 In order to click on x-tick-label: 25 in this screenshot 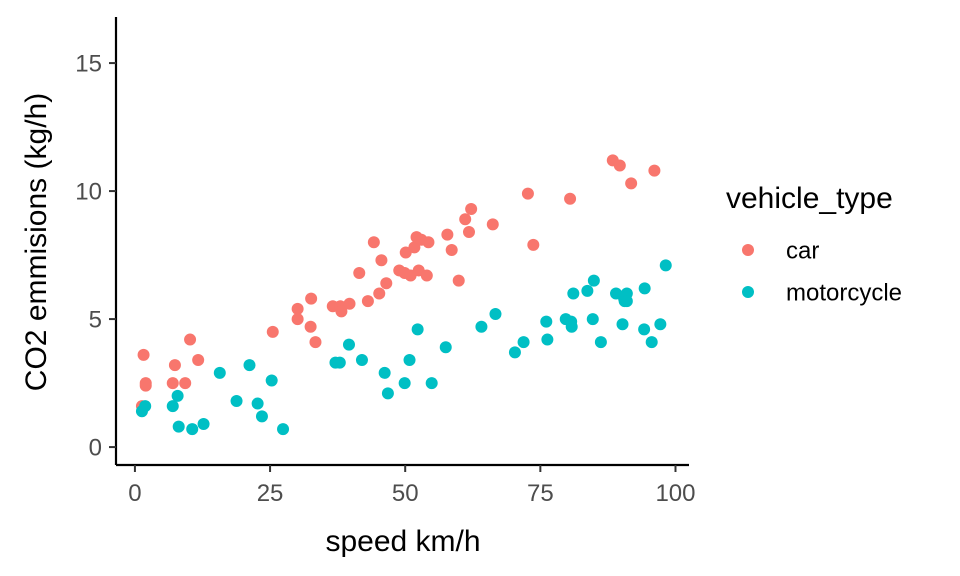, I will do `click(270, 493)`.